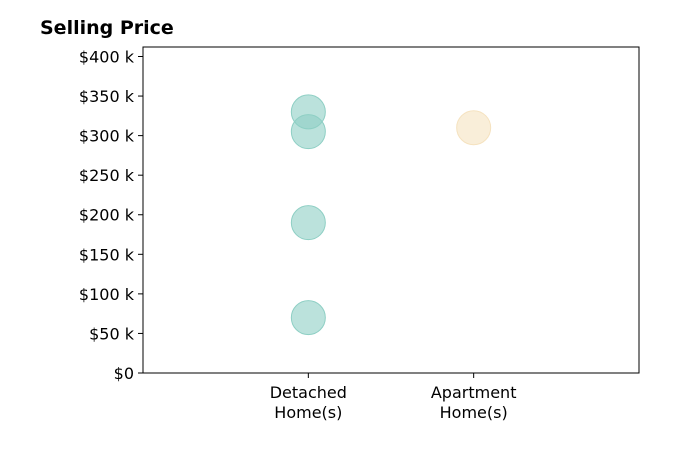 The width and height of the screenshot is (679, 462). What do you see at coordinates (107, 136) in the screenshot?
I see `y-tick-label: $300 k` at bounding box center [107, 136].